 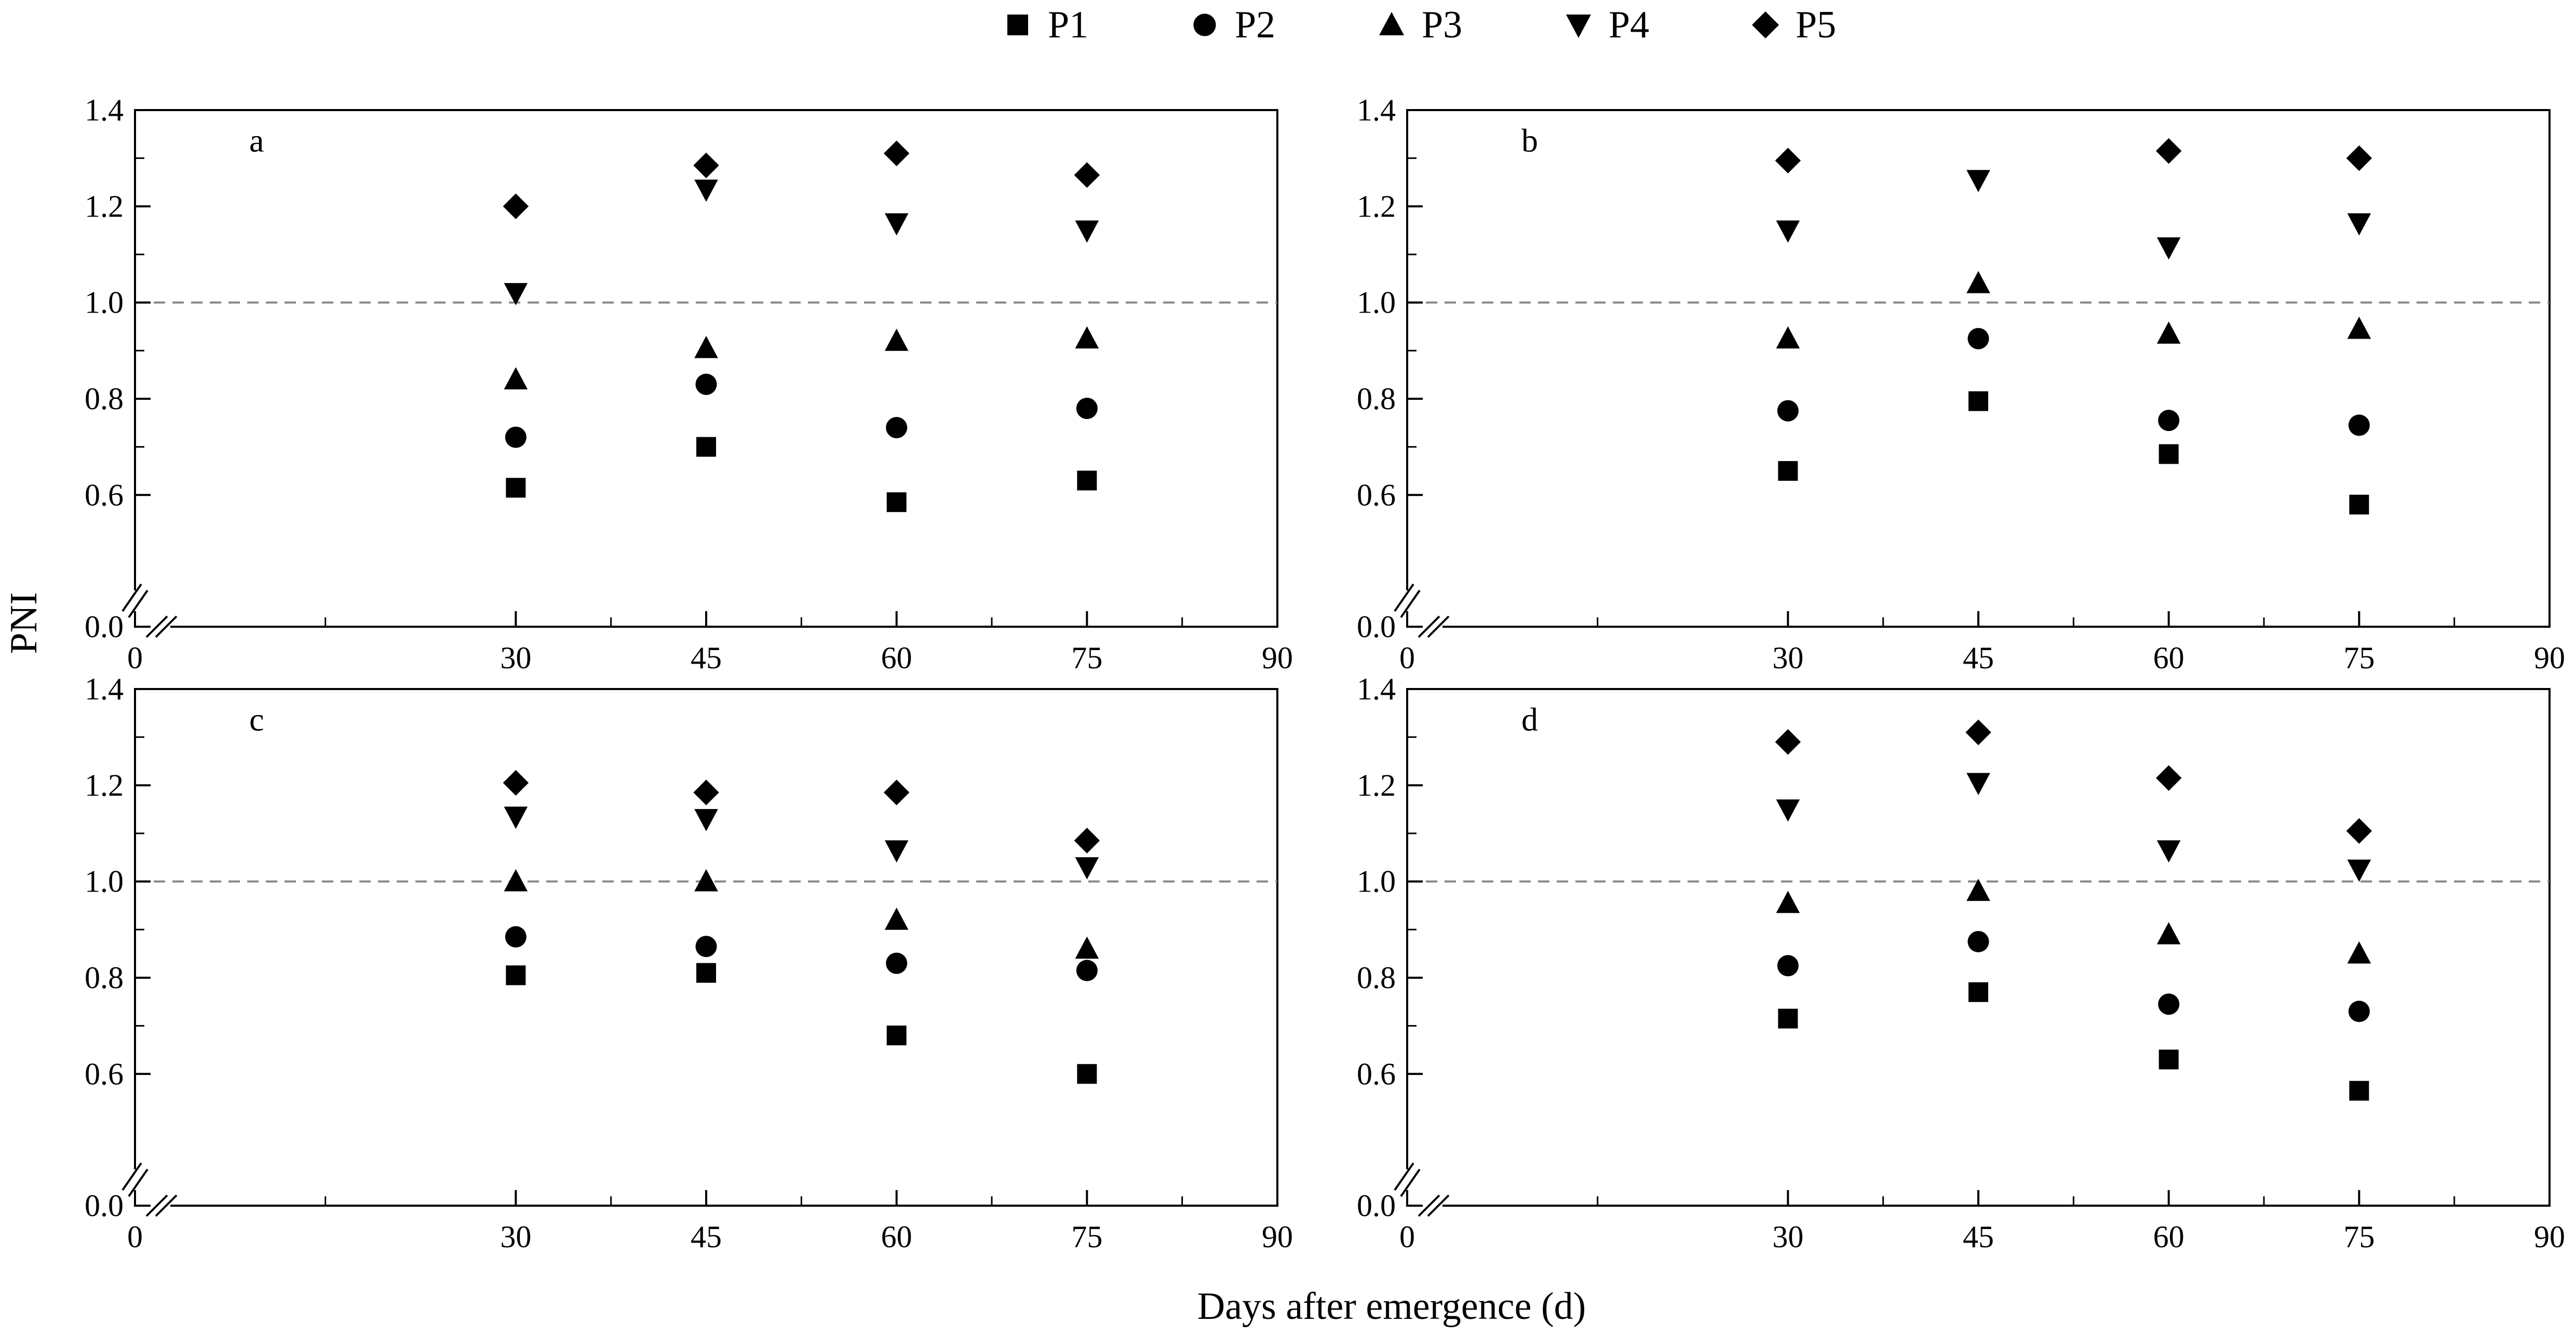 What do you see at coordinates (706, 1237) in the screenshot?
I see `x-tick-label: 45` at bounding box center [706, 1237].